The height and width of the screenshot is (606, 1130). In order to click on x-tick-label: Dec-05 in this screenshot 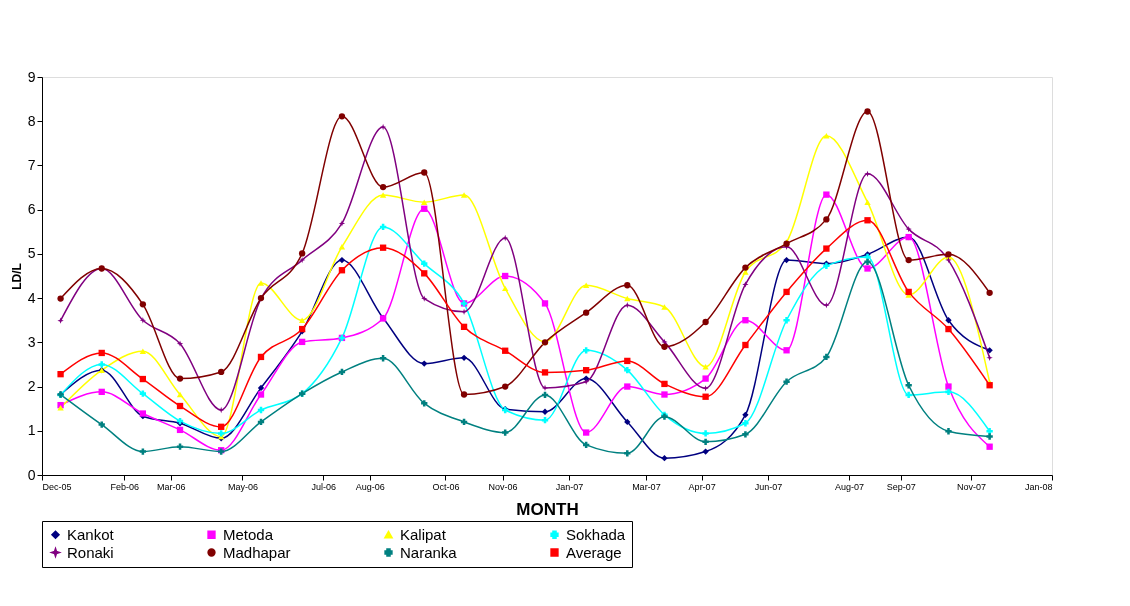, I will do `click(57, 486)`.